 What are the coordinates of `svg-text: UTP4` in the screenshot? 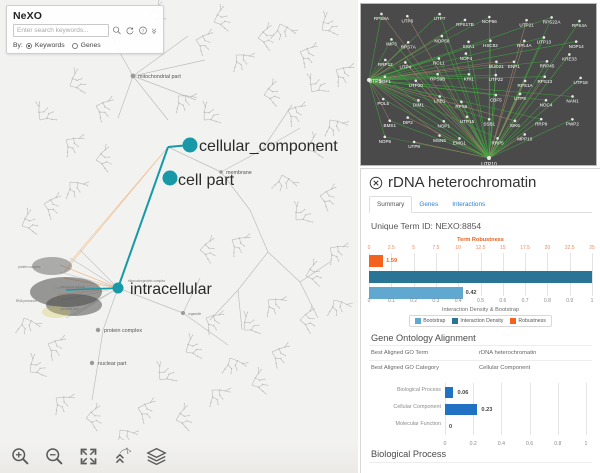 It's located at (405, 67).